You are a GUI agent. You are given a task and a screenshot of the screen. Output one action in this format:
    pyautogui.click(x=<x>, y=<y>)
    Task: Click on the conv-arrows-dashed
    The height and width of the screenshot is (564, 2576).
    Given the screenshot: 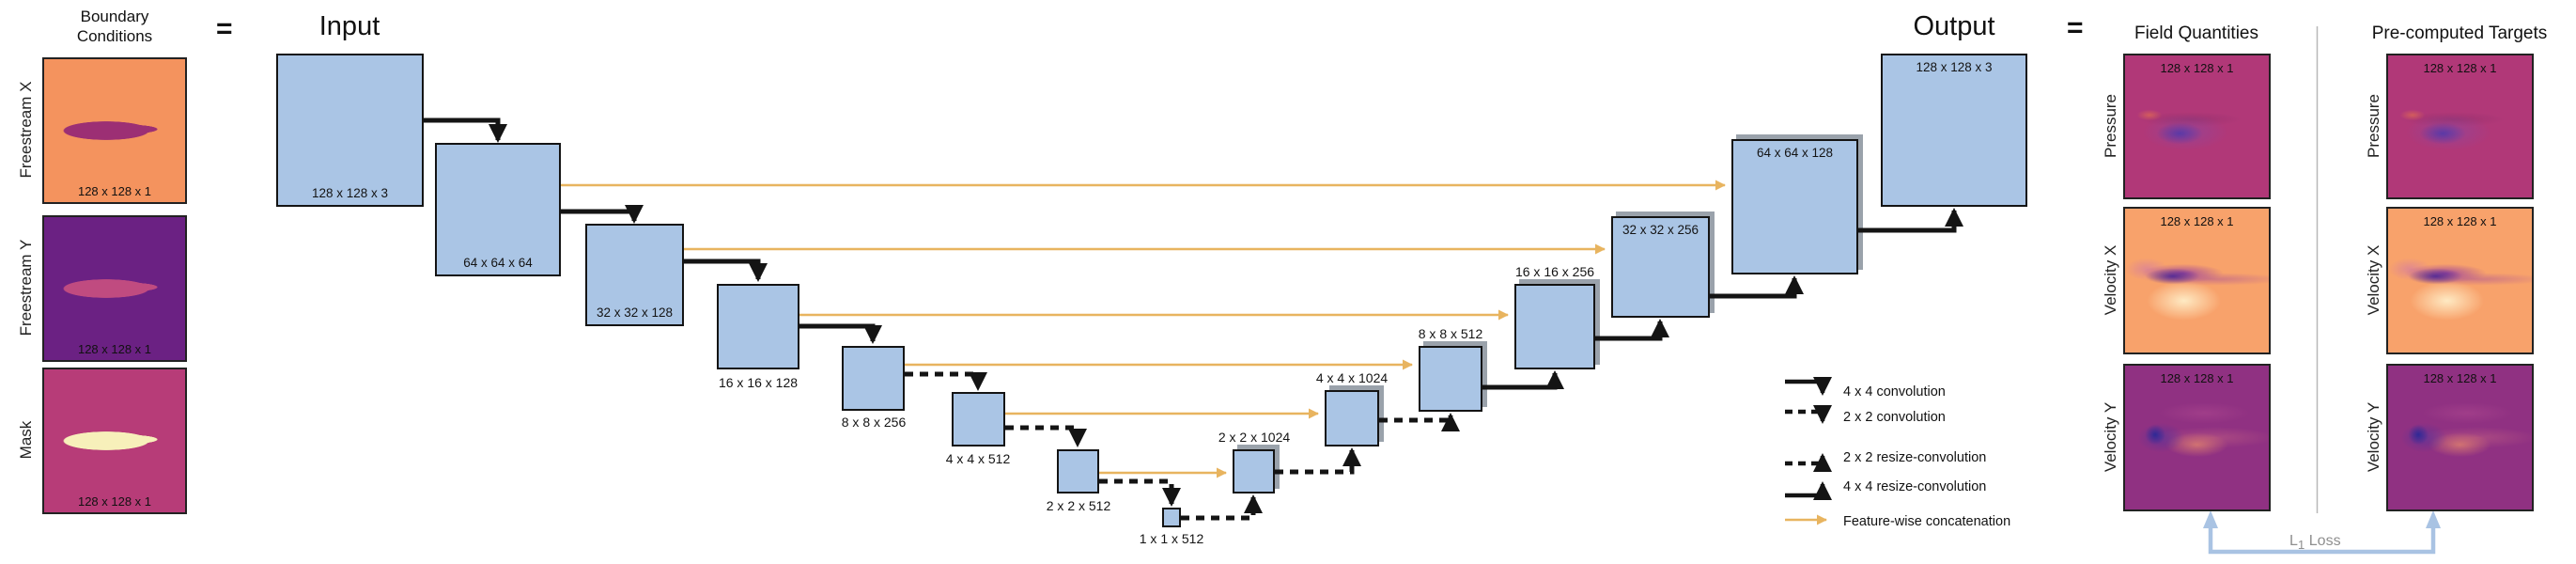 What is the action you would take?
    pyautogui.click(x=1183, y=446)
    